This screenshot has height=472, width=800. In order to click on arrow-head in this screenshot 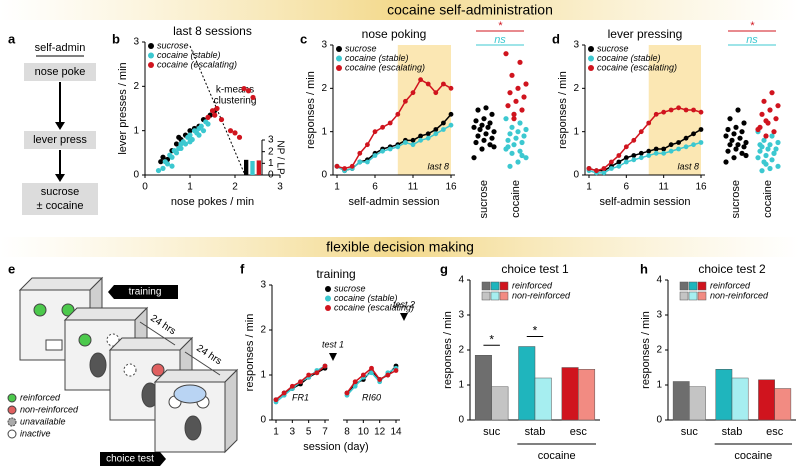, I will do `click(60, 178)`.